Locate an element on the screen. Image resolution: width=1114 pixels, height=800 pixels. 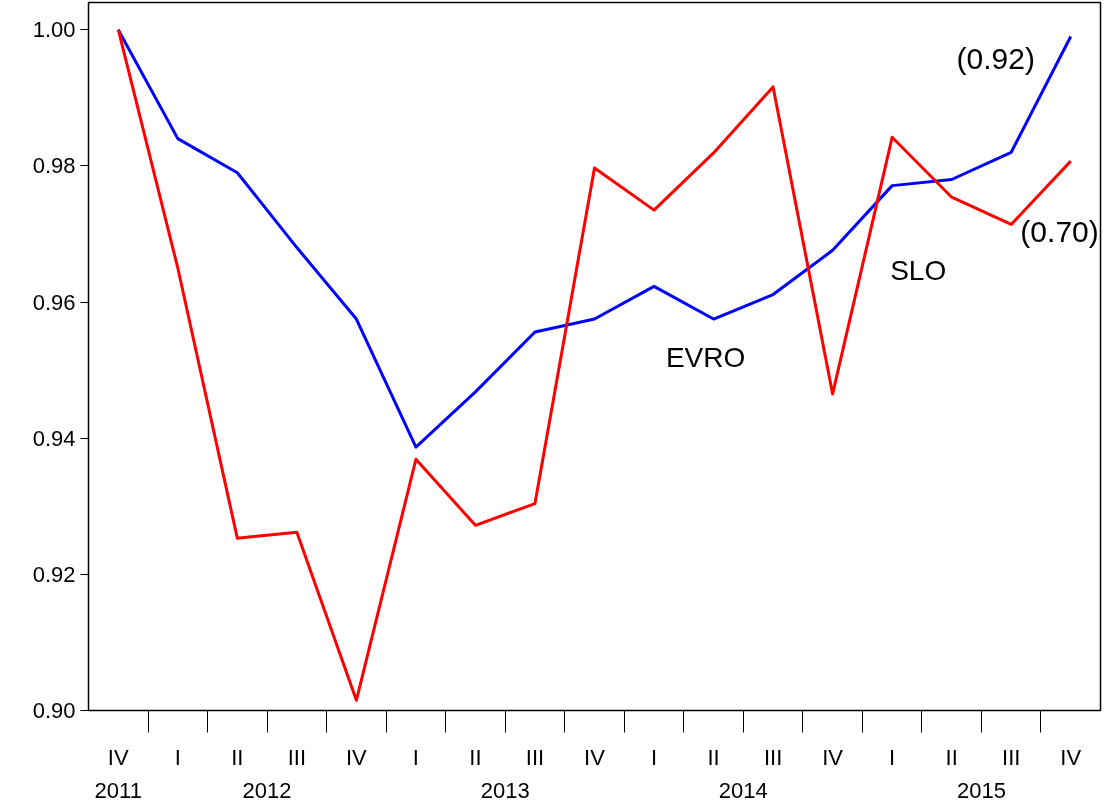
text: 2015 is located at coordinates (981, 788).